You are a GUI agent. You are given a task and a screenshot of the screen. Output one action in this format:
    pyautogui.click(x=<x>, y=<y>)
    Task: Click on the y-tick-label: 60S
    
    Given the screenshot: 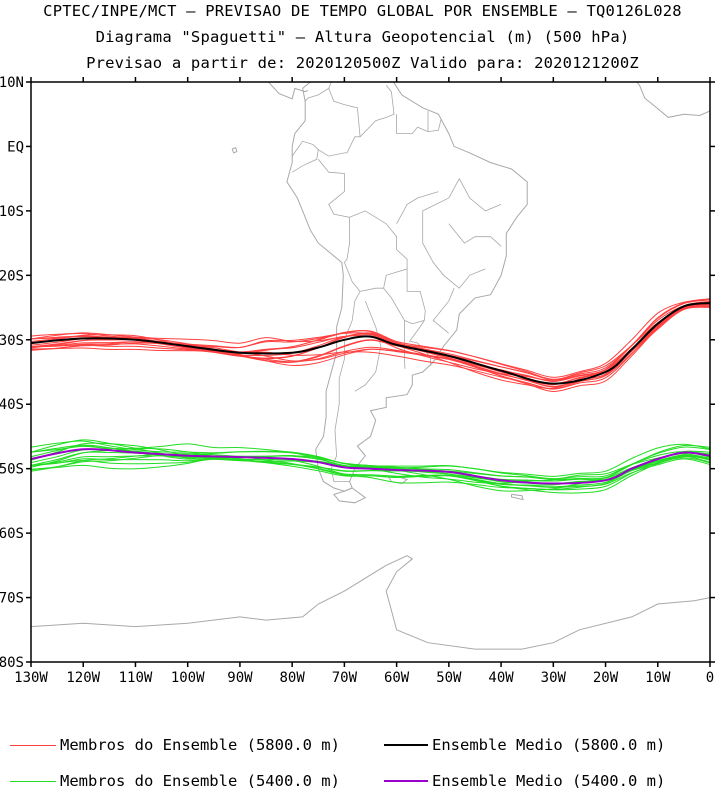 What is the action you would take?
    pyautogui.click(x=12, y=534)
    